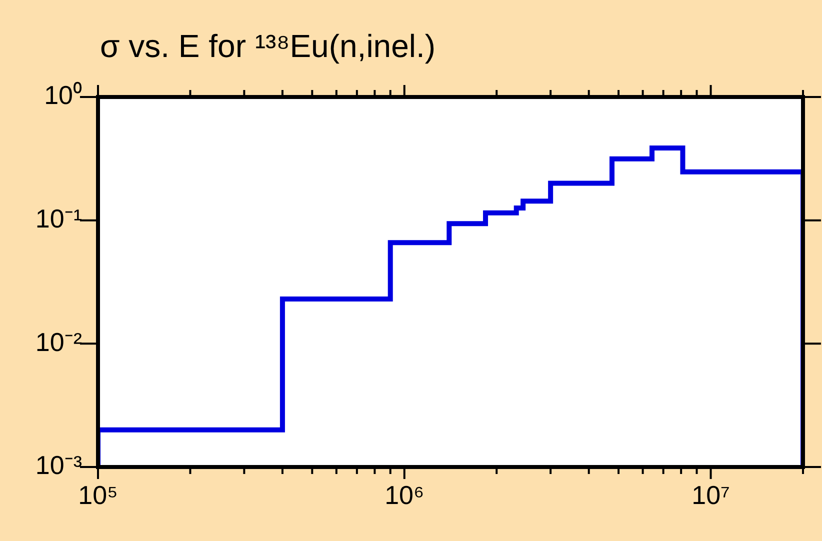 This screenshot has height=541, width=822. Describe the element at coordinates (58, 219) in the screenshot. I see `y-tick-label: 10⁻¹` at that location.